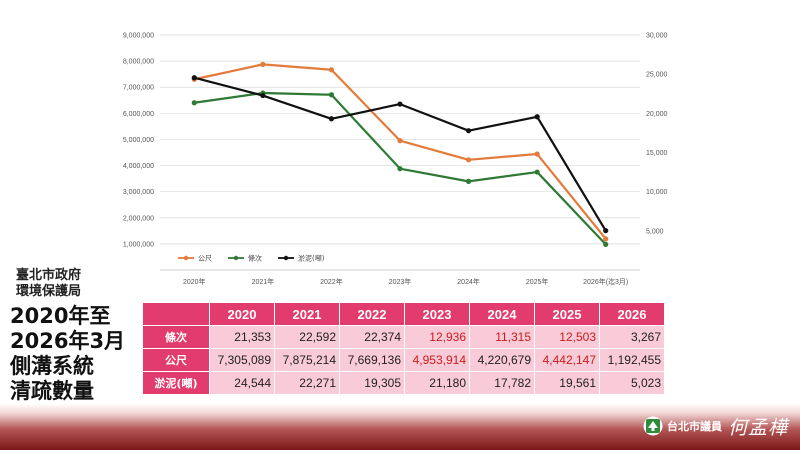  Describe the element at coordinates (400, 427) in the screenshot. I see `footer-band` at that location.